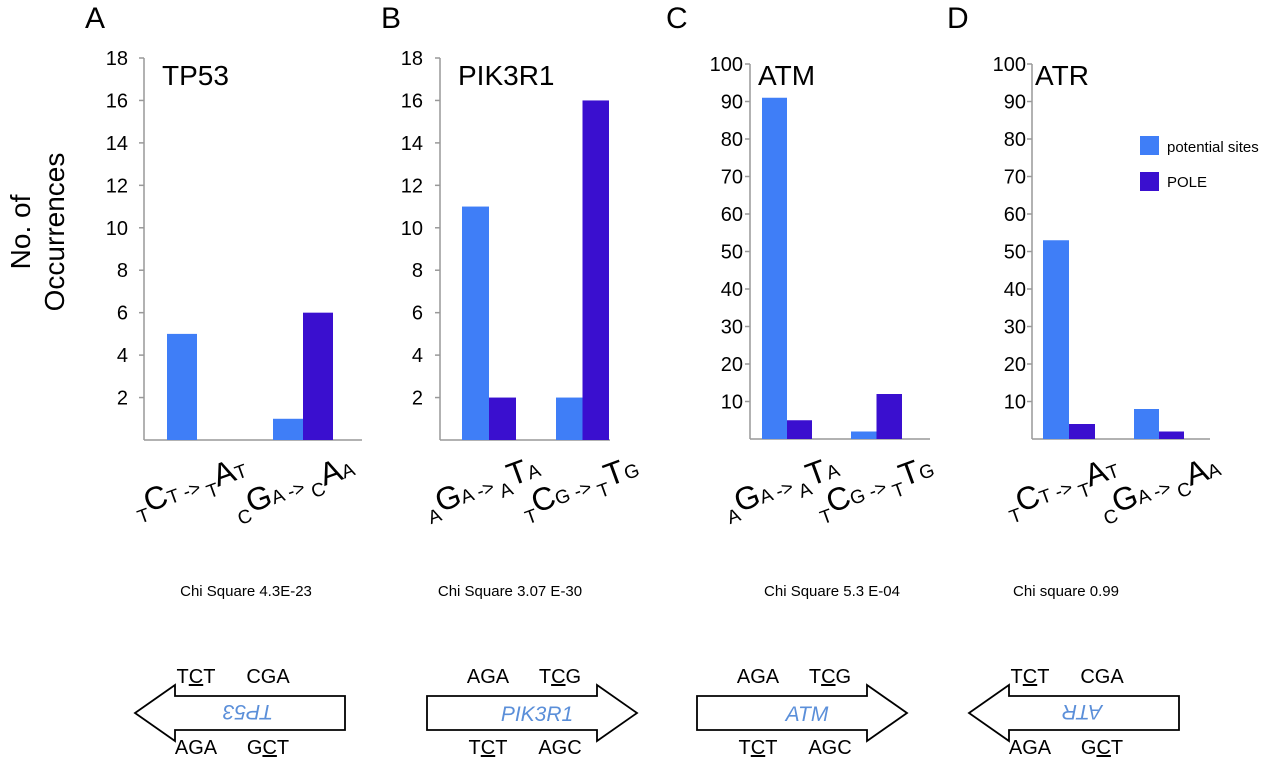 This screenshot has height=764, width=1280. Describe the element at coordinates (1199, 163) in the screenshot. I see `legend: potential sites POLE` at that location.